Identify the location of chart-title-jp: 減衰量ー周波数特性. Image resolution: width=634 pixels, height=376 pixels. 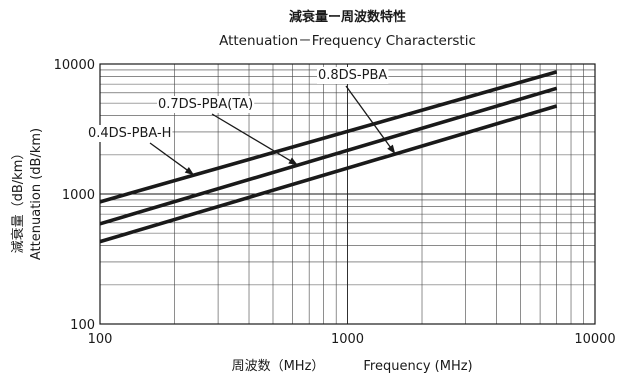
(347, 17).